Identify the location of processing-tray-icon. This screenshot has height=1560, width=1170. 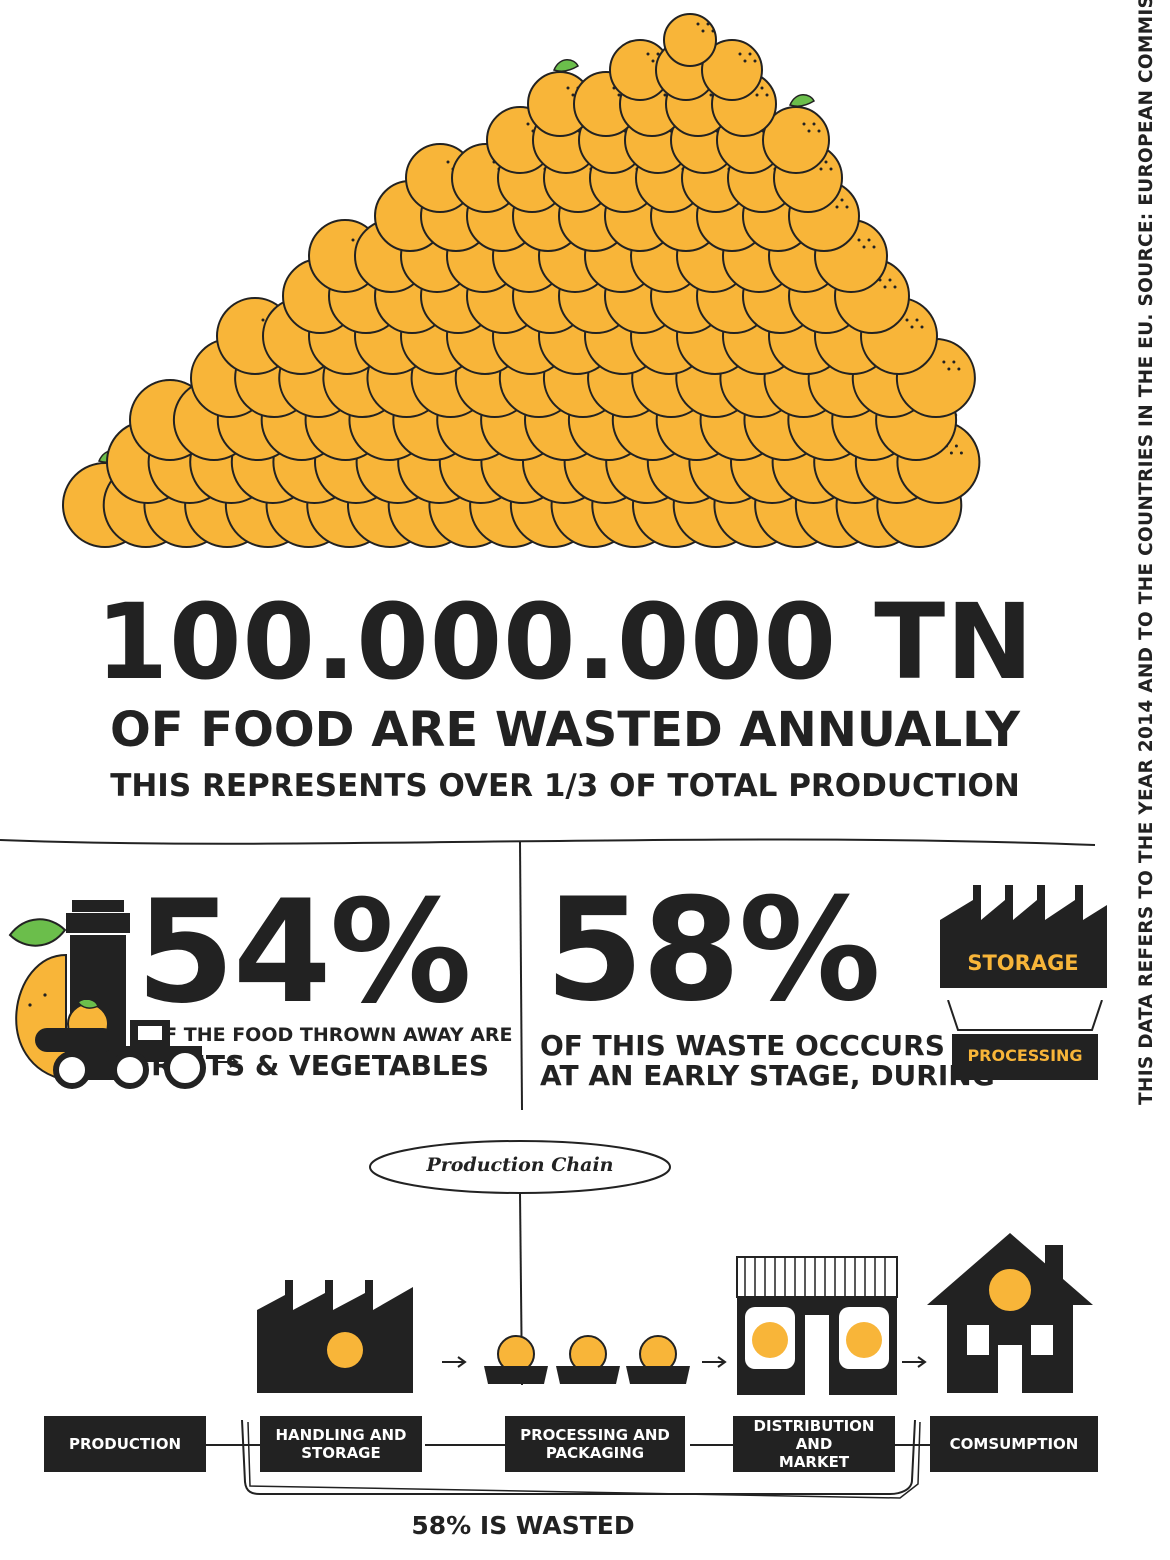
(1025, 1040).